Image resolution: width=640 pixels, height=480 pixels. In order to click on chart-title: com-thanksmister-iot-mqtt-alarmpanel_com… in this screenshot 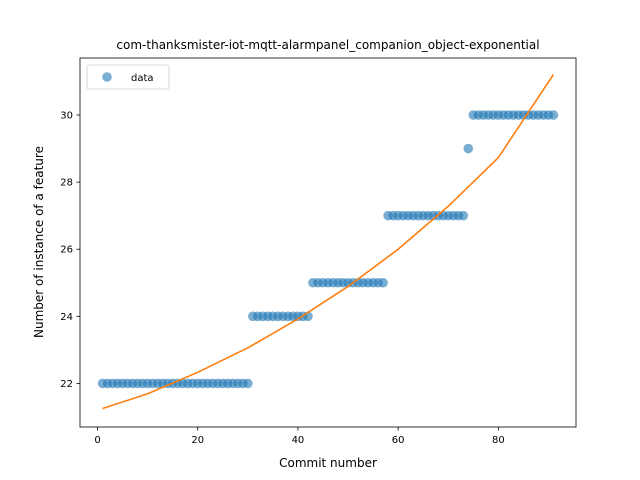, I will do `click(327, 45)`.